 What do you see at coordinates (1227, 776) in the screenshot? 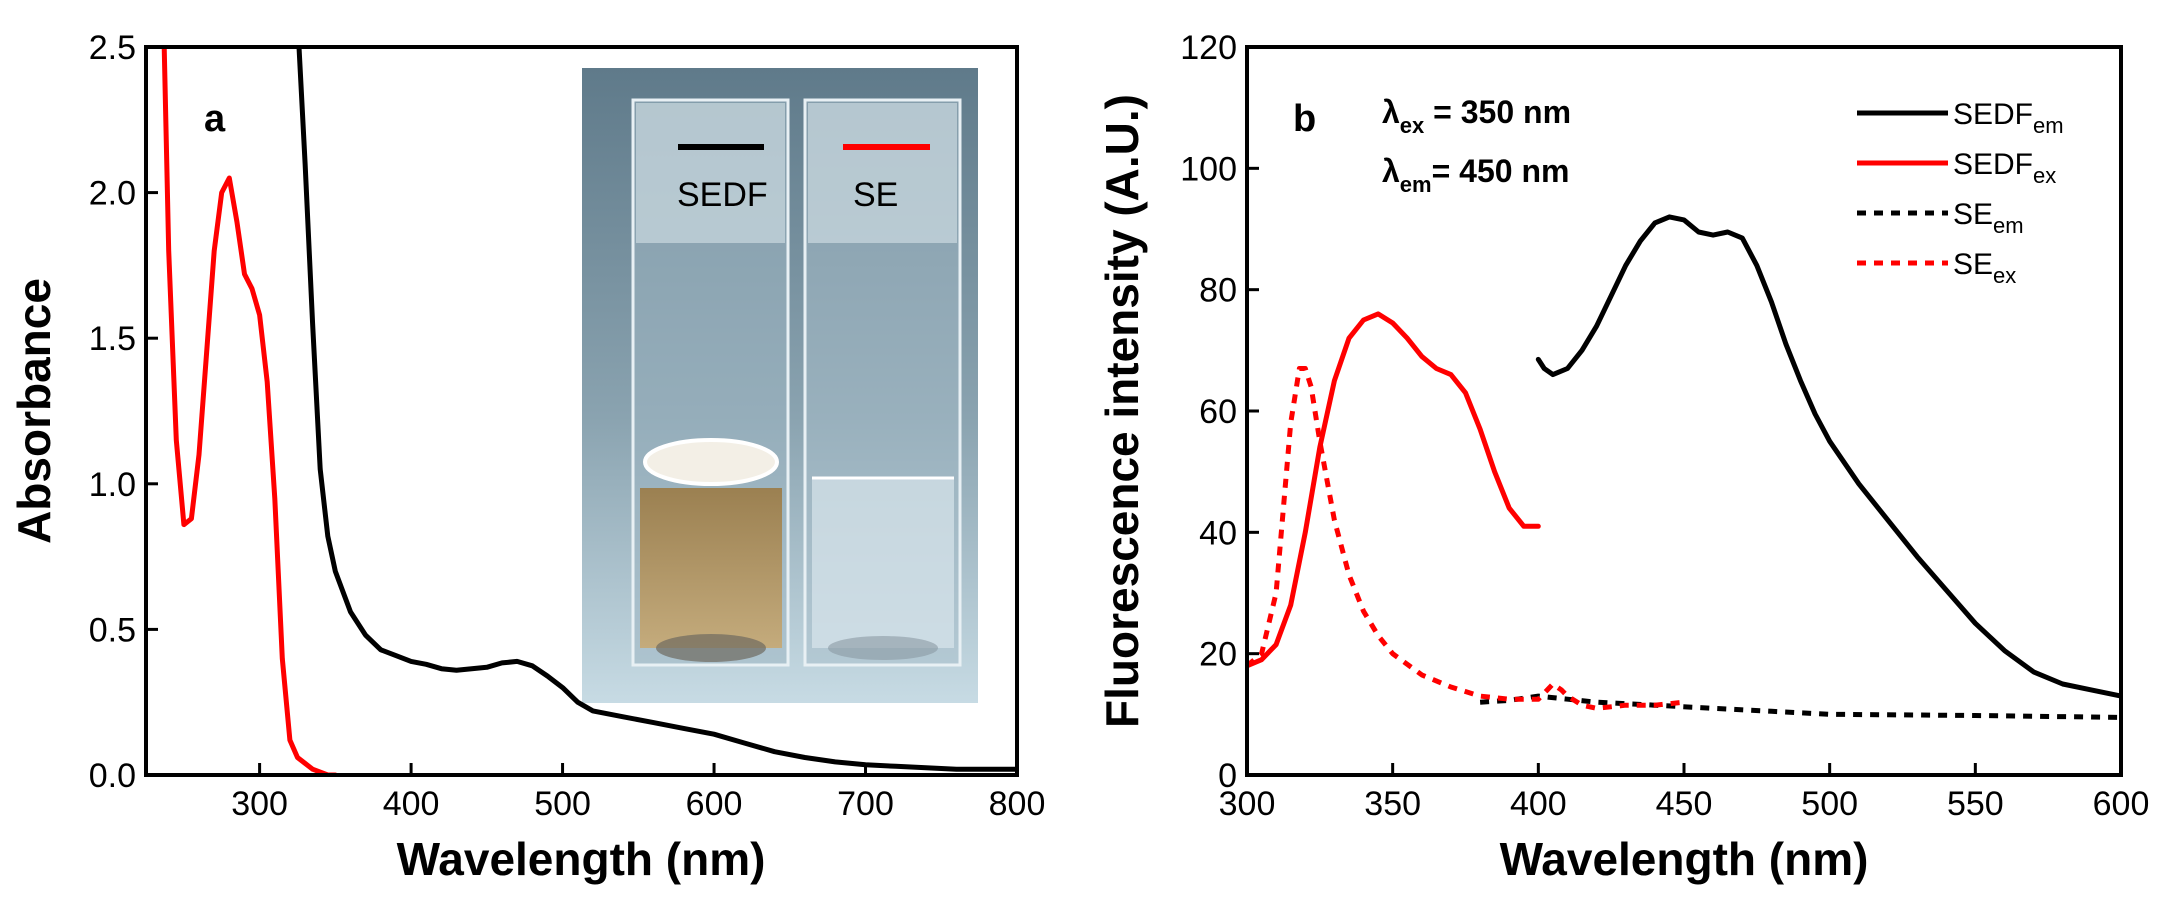
I see `y-tick-label: 0` at bounding box center [1227, 776].